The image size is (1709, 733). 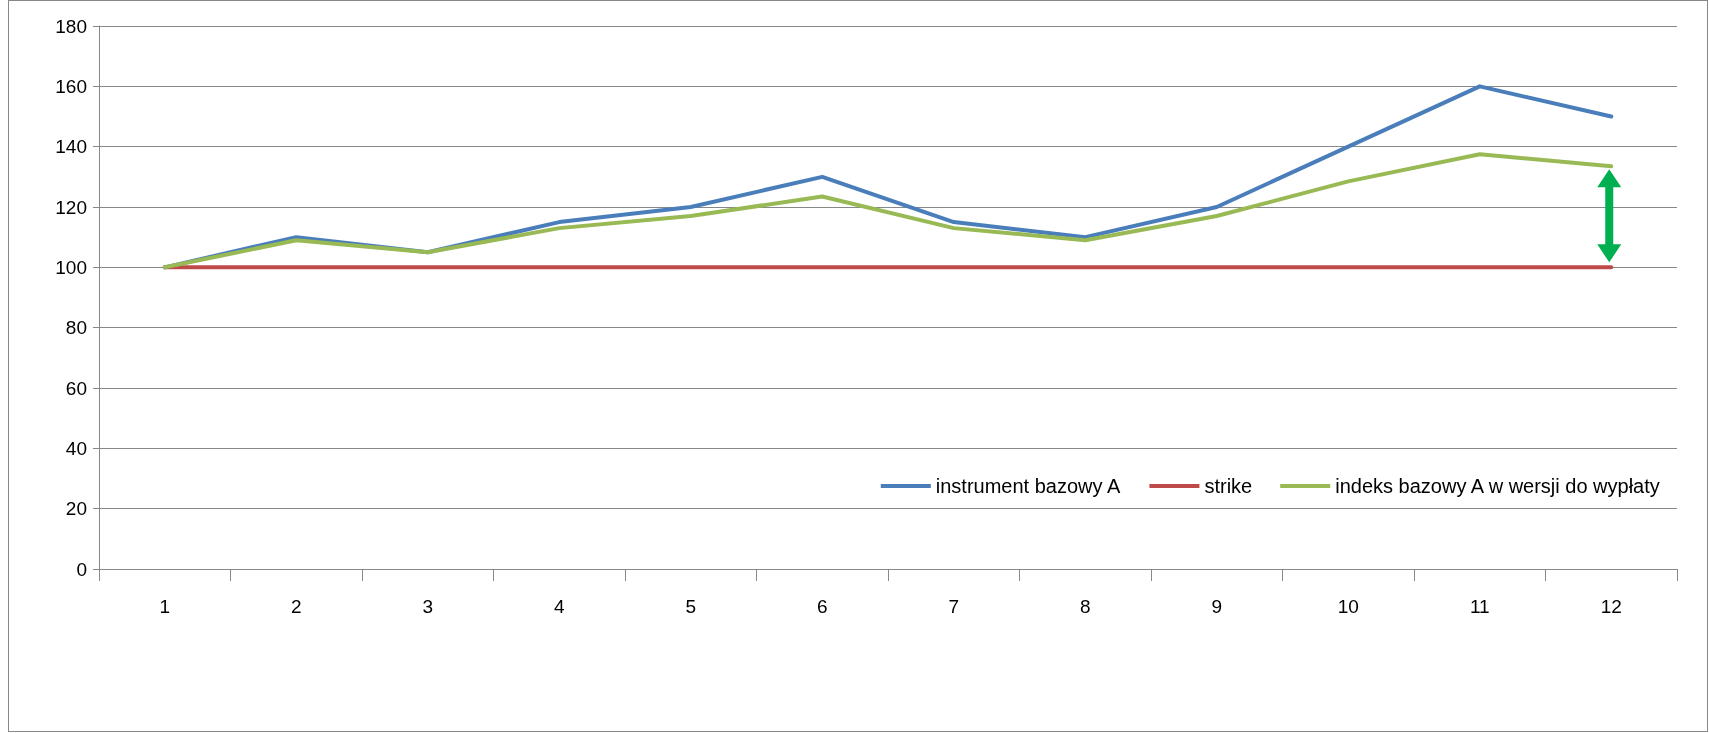 I want to click on y-tick-label: 80, so click(x=76, y=328).